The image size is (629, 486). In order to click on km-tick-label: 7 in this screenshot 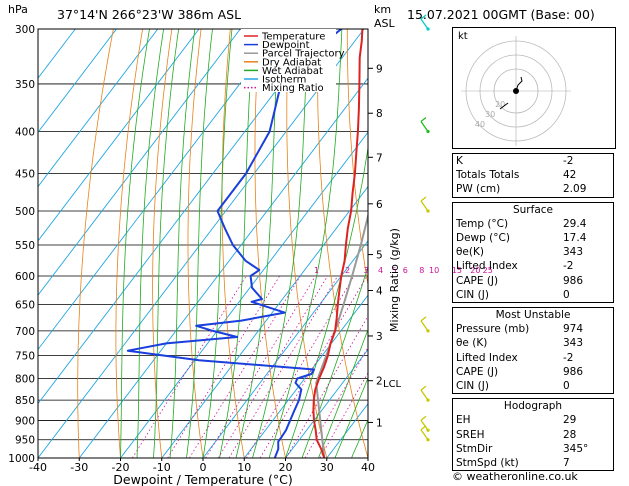, I will do `click(379, 158)`.